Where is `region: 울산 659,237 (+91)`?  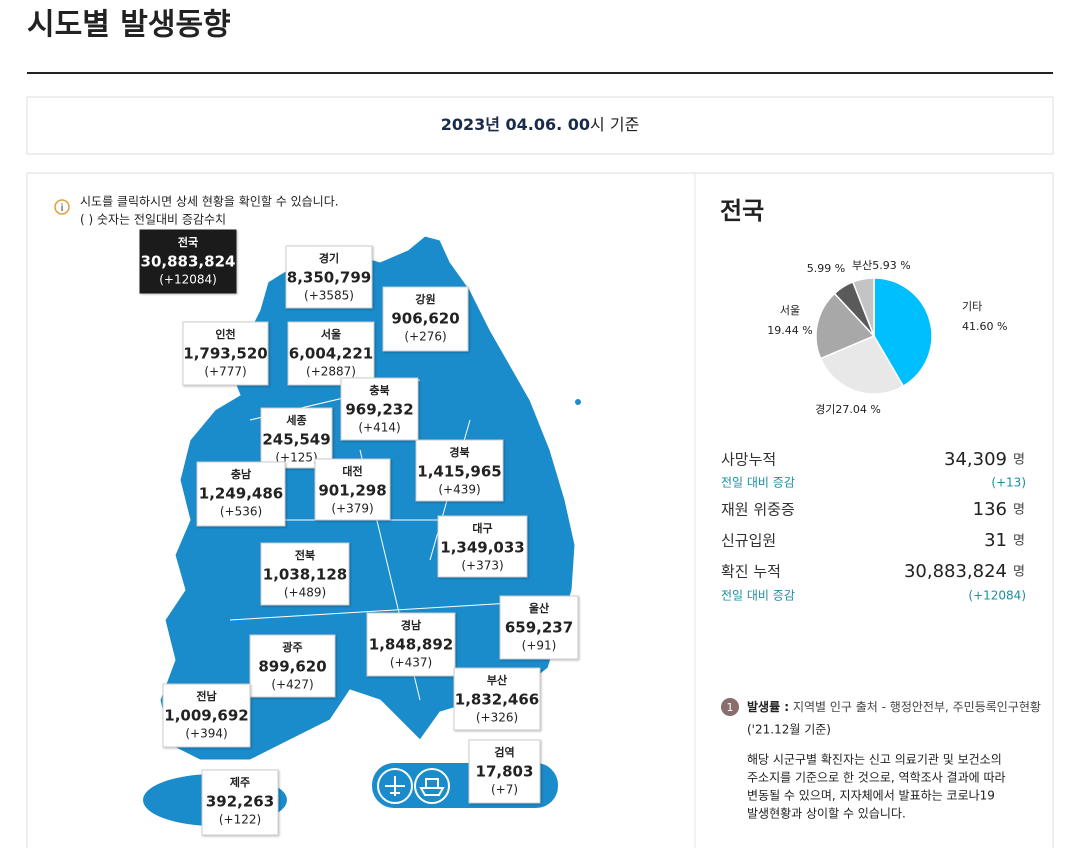 region: 울산 659,237 (+91) is located at coordinates (539, 627).